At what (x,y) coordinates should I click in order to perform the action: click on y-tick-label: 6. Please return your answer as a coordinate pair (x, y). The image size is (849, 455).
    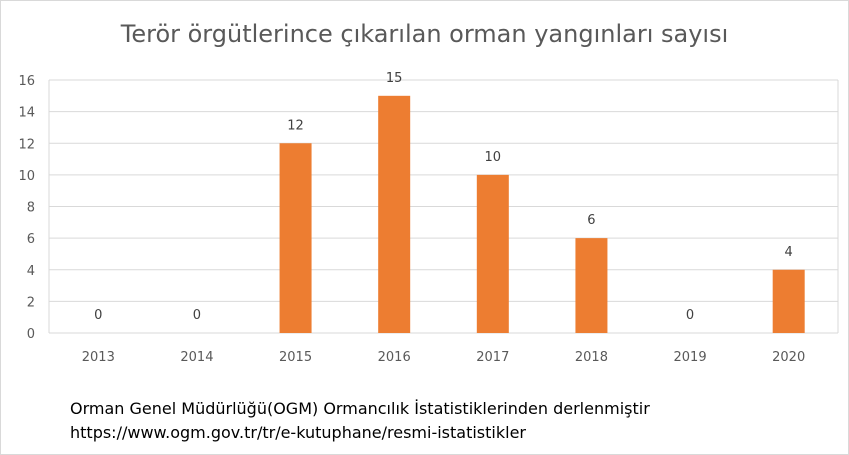
    Looking at the image, I should click on (31, 239).